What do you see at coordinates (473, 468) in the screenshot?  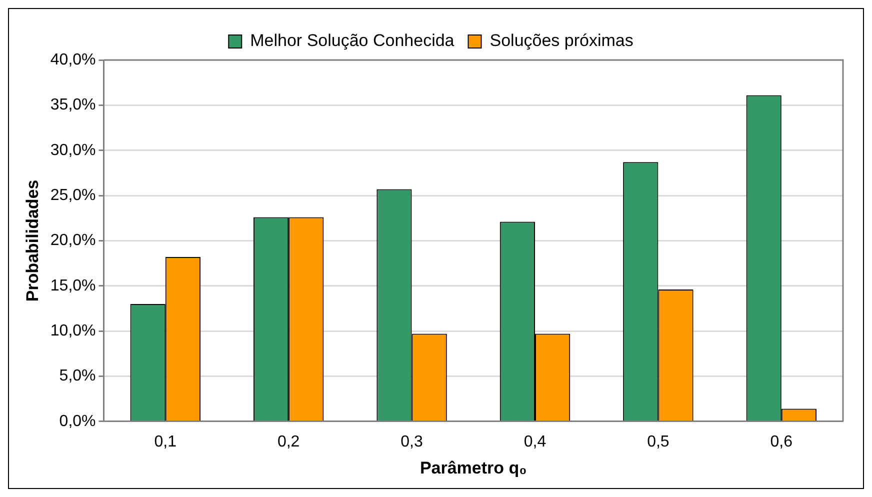 I see `x-axis-title: Parâmetro q₀` at bounding box center [473, 468].